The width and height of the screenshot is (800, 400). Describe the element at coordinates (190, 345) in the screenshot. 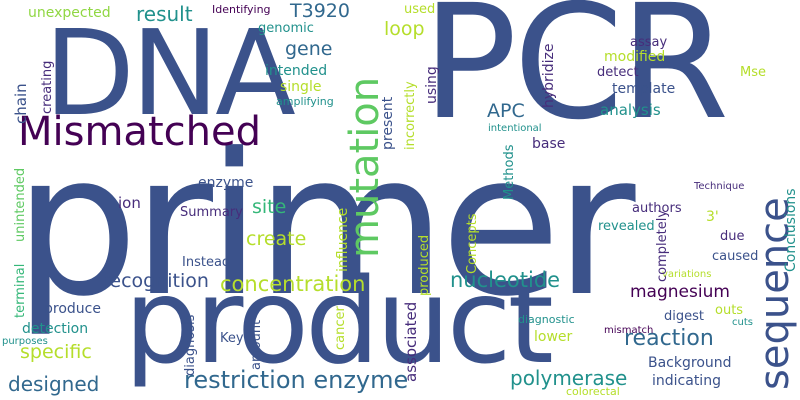

I see `word-diagnosis: diagnosis` at that location.